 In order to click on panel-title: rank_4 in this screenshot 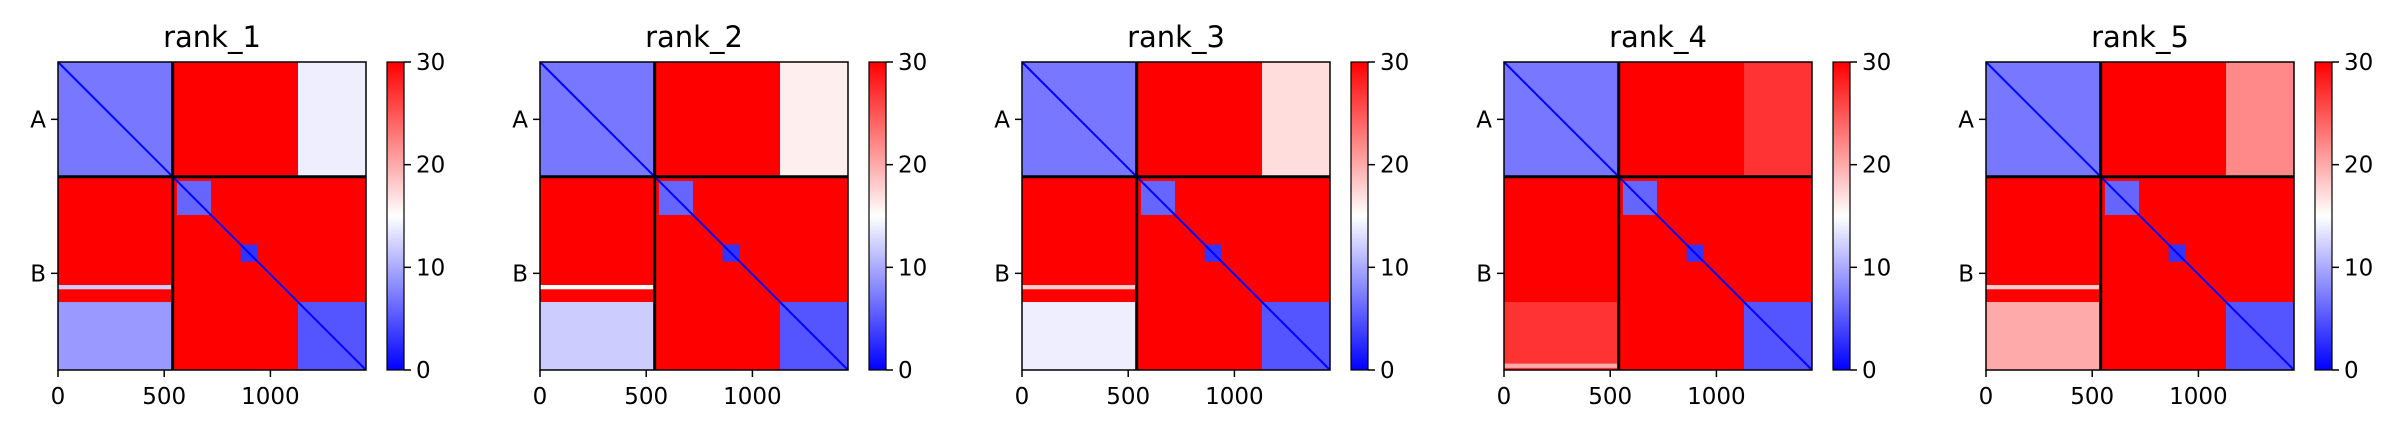, I will do `click(1658, 37)`.